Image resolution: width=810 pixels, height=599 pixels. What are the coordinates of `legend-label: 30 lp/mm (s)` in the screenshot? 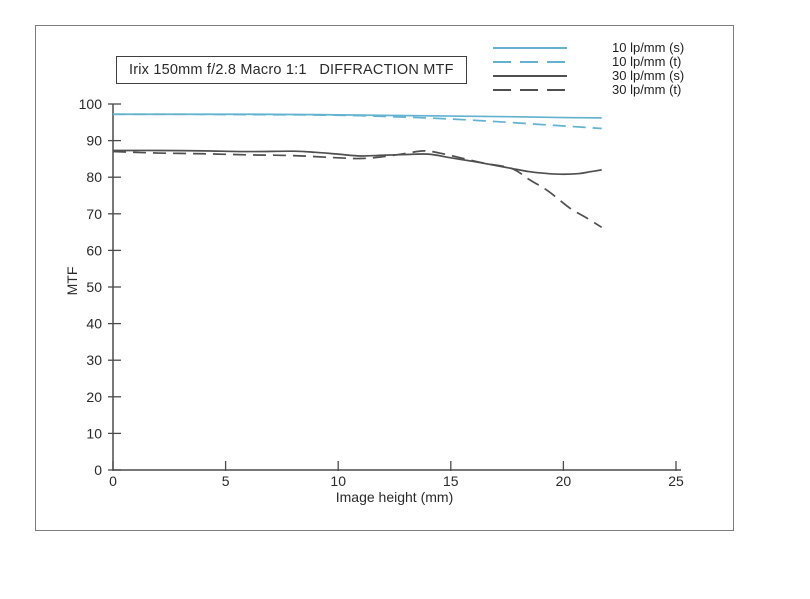 It's located at (648, 75).